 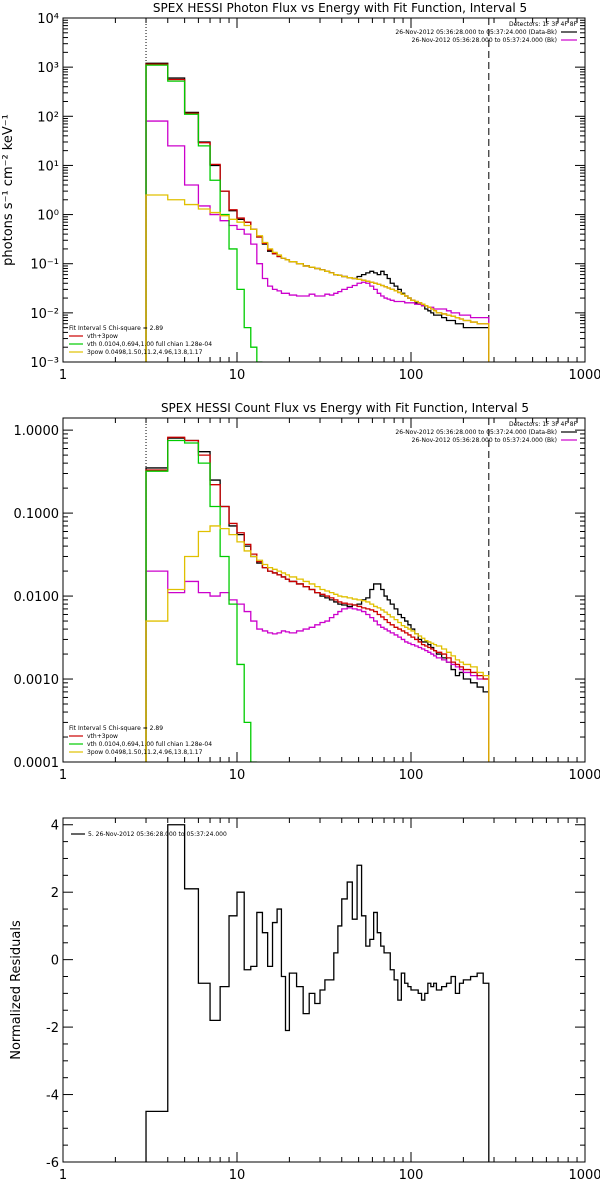 What do you see at coordinates (52, 1163) in the screenshot?
I see `y-tick-label: -6` at bounding box center [52, 1163].